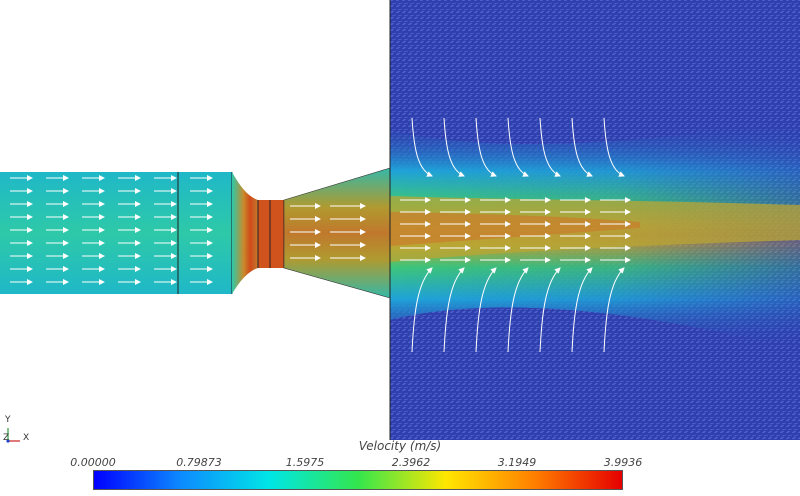 Image resolution: width=800 pixels, height=496 pixels. What do you see at coordinates (337, 233) in the screenshot?
I see `diffuser` at bounding box center [337, 233].